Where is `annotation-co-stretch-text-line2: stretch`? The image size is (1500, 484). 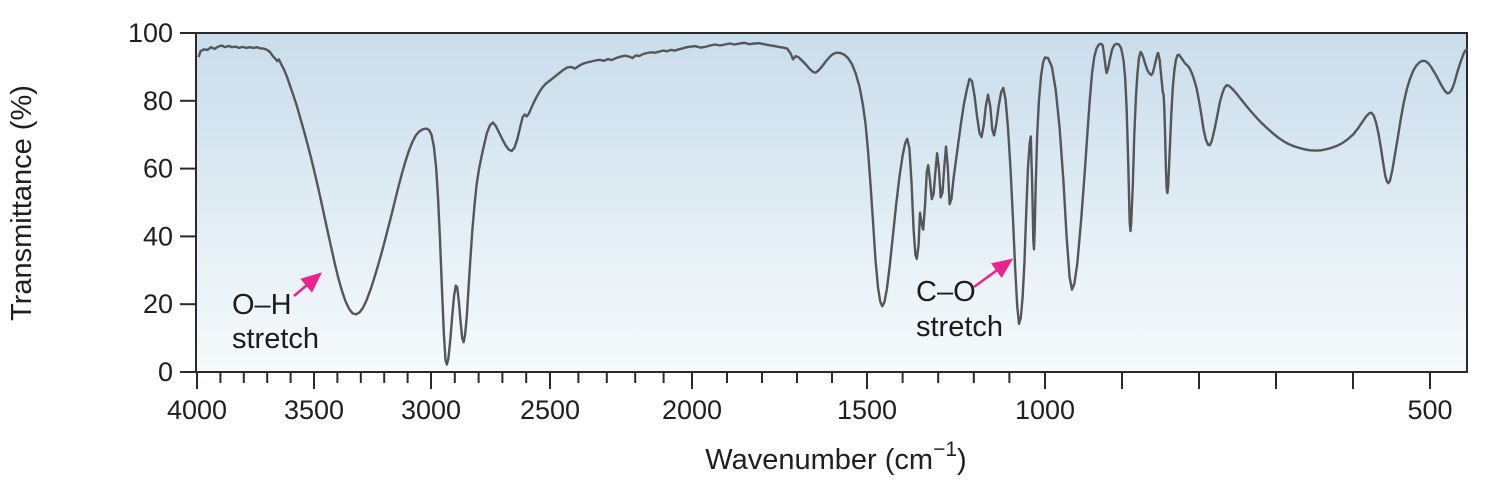
annotation-co-stretch-text-line2: stretch is located at coordinates (959, 327).